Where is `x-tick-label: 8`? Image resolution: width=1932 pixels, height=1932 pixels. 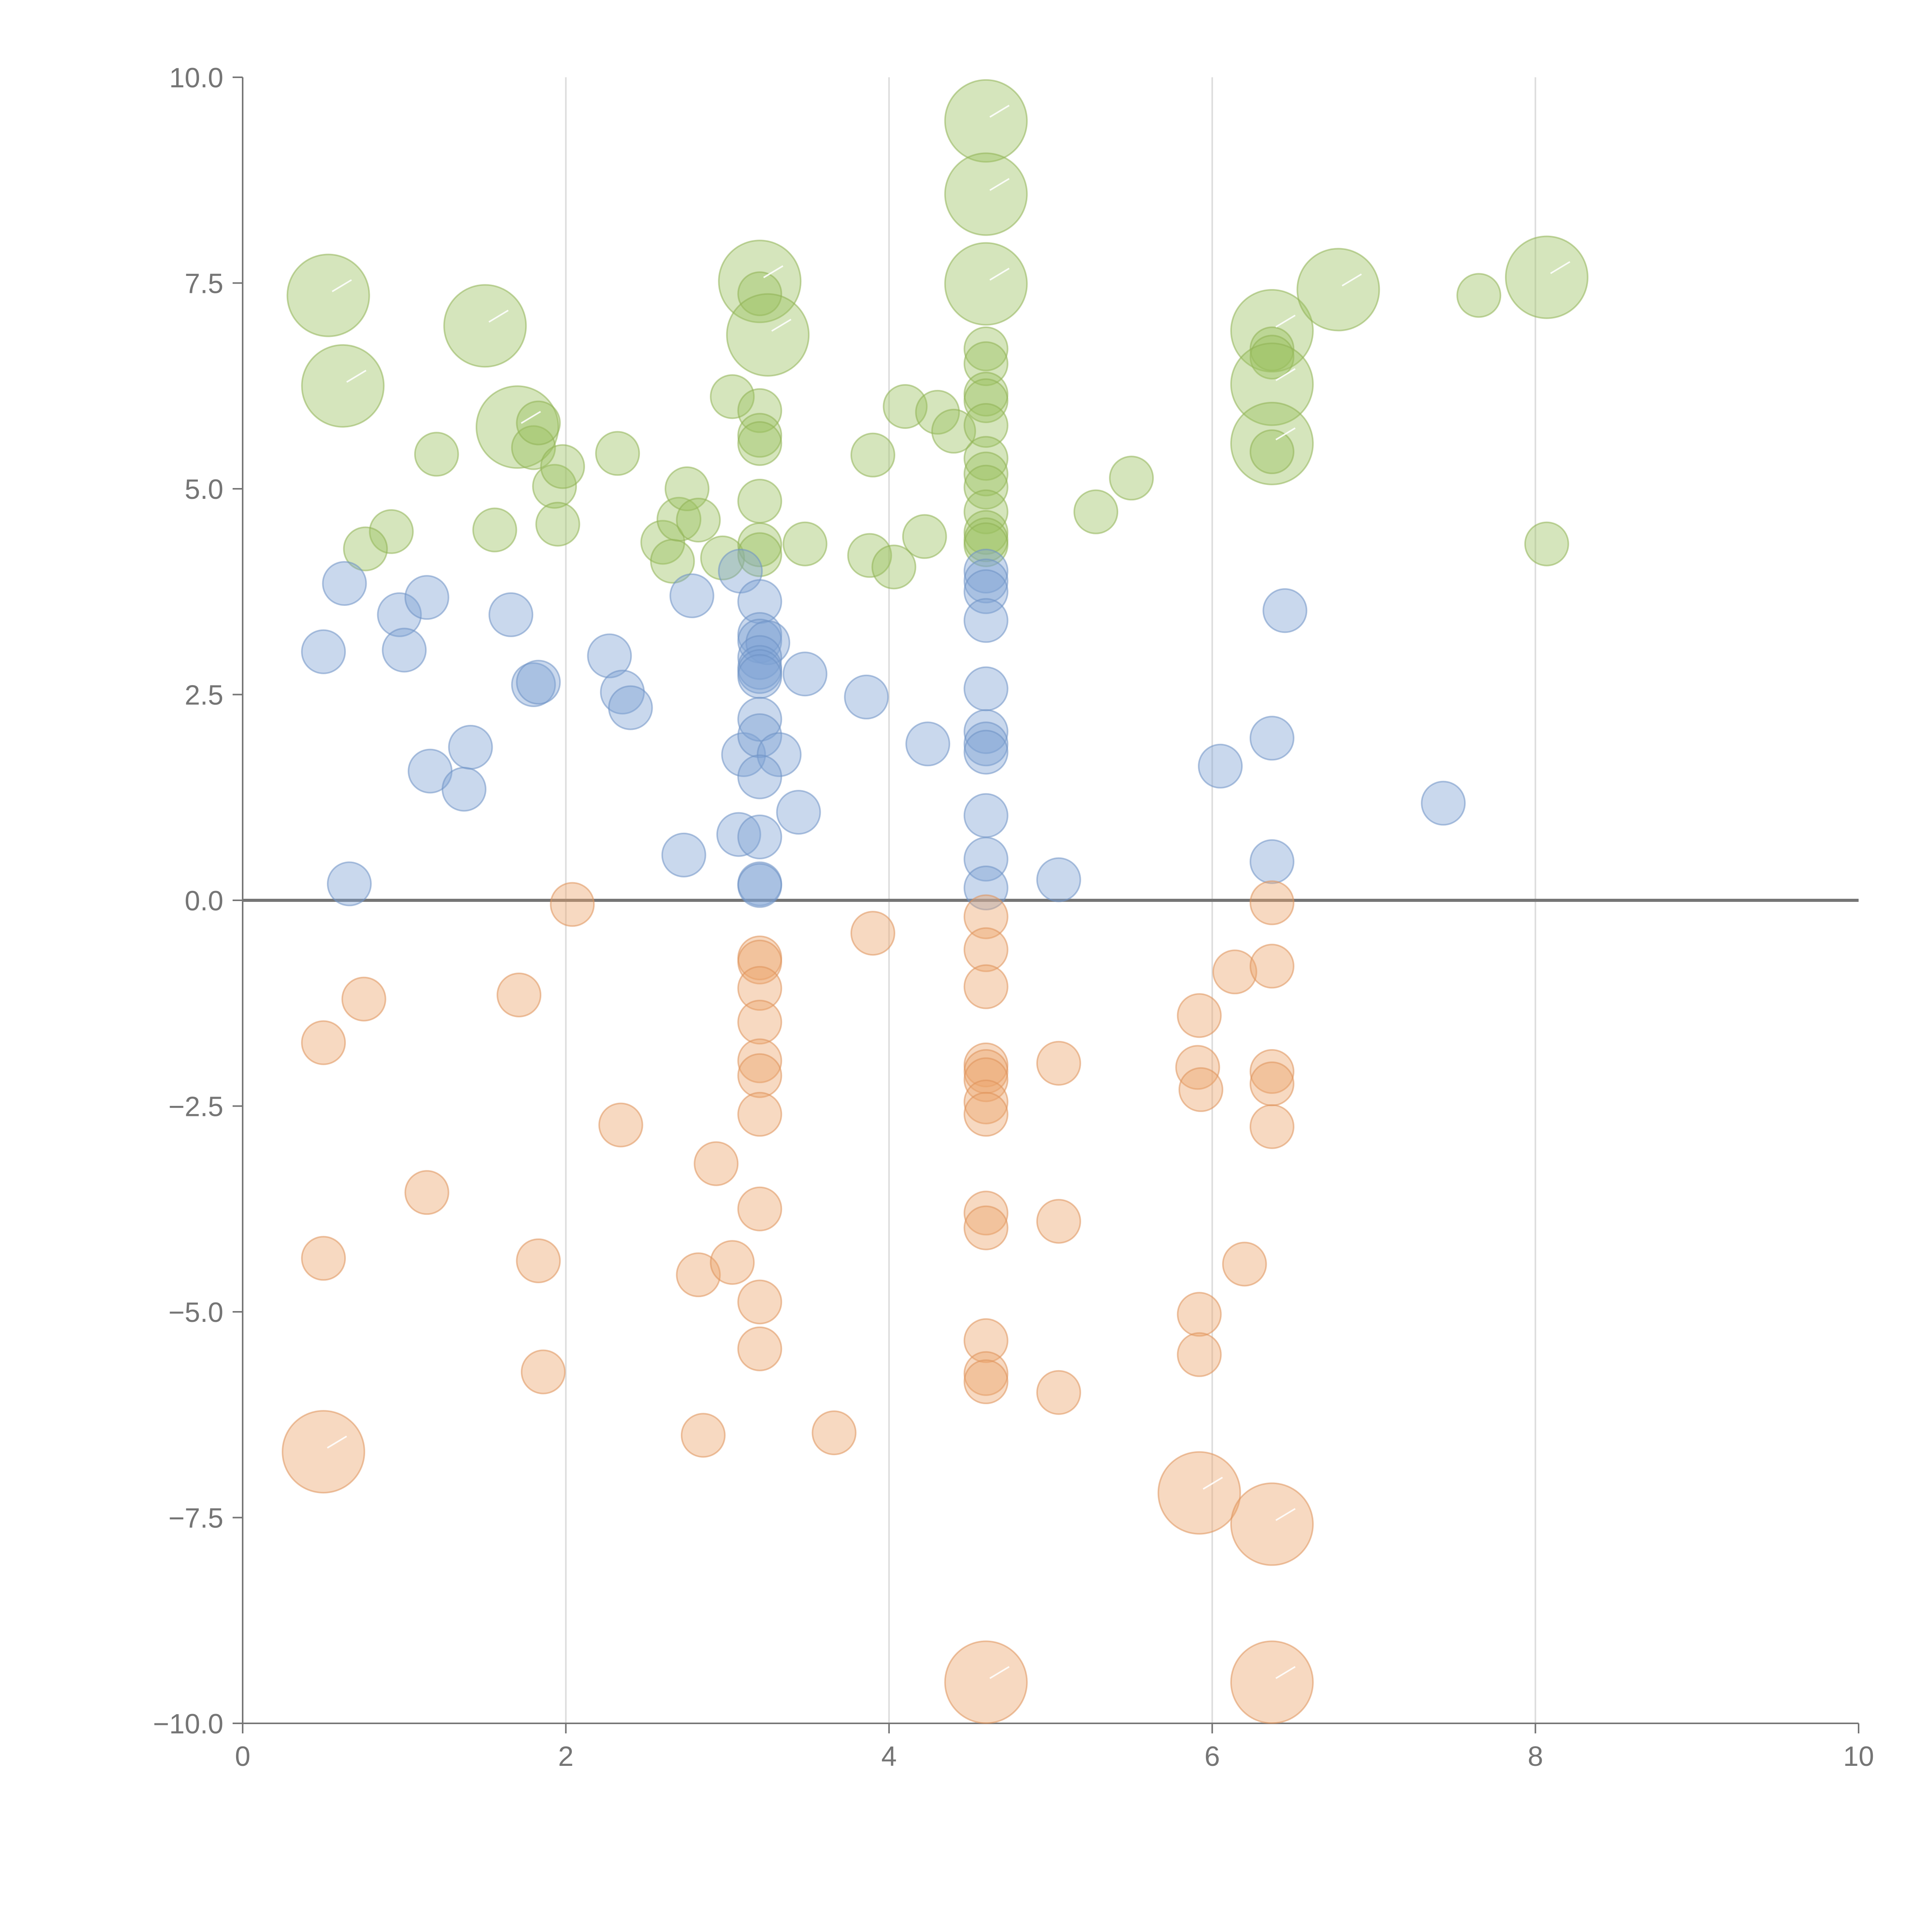 x-tick-label: 8 is located at coordinates (1536, 1756).